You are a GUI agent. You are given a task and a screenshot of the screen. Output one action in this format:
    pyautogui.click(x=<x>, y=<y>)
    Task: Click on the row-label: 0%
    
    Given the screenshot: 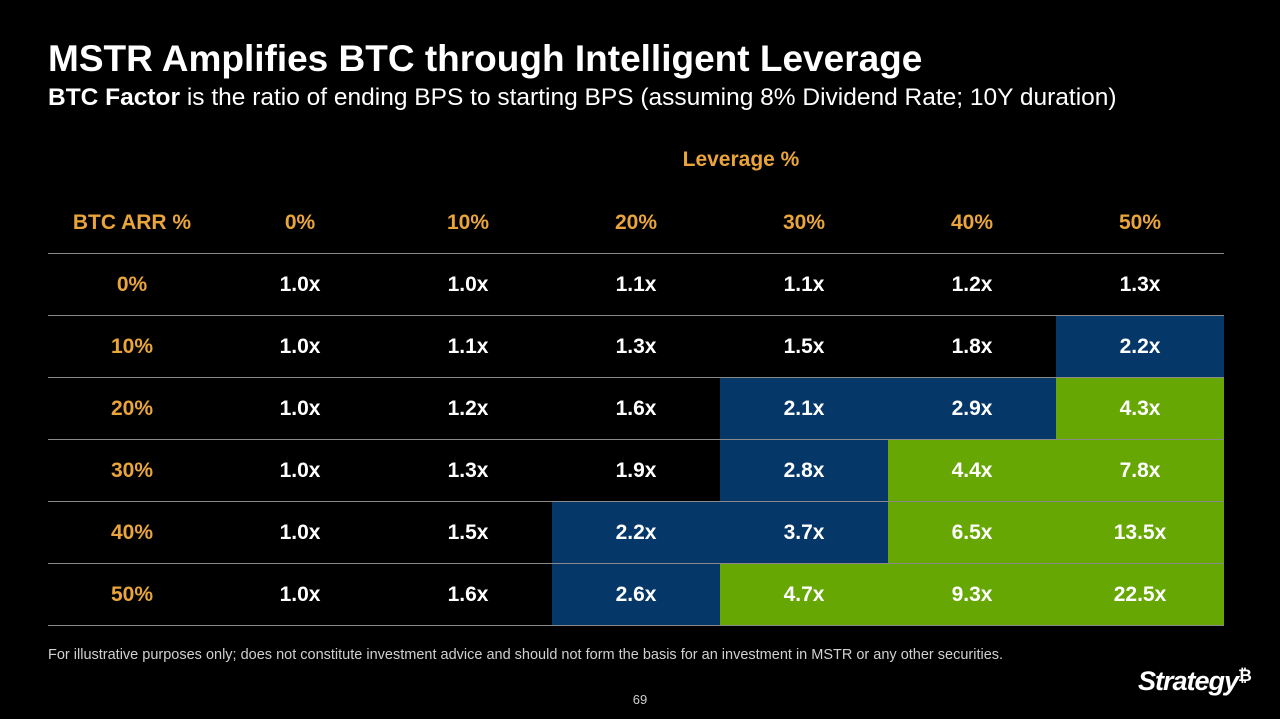 What is the action you would take?
    pyautogui.click(x=132, y=284)
    